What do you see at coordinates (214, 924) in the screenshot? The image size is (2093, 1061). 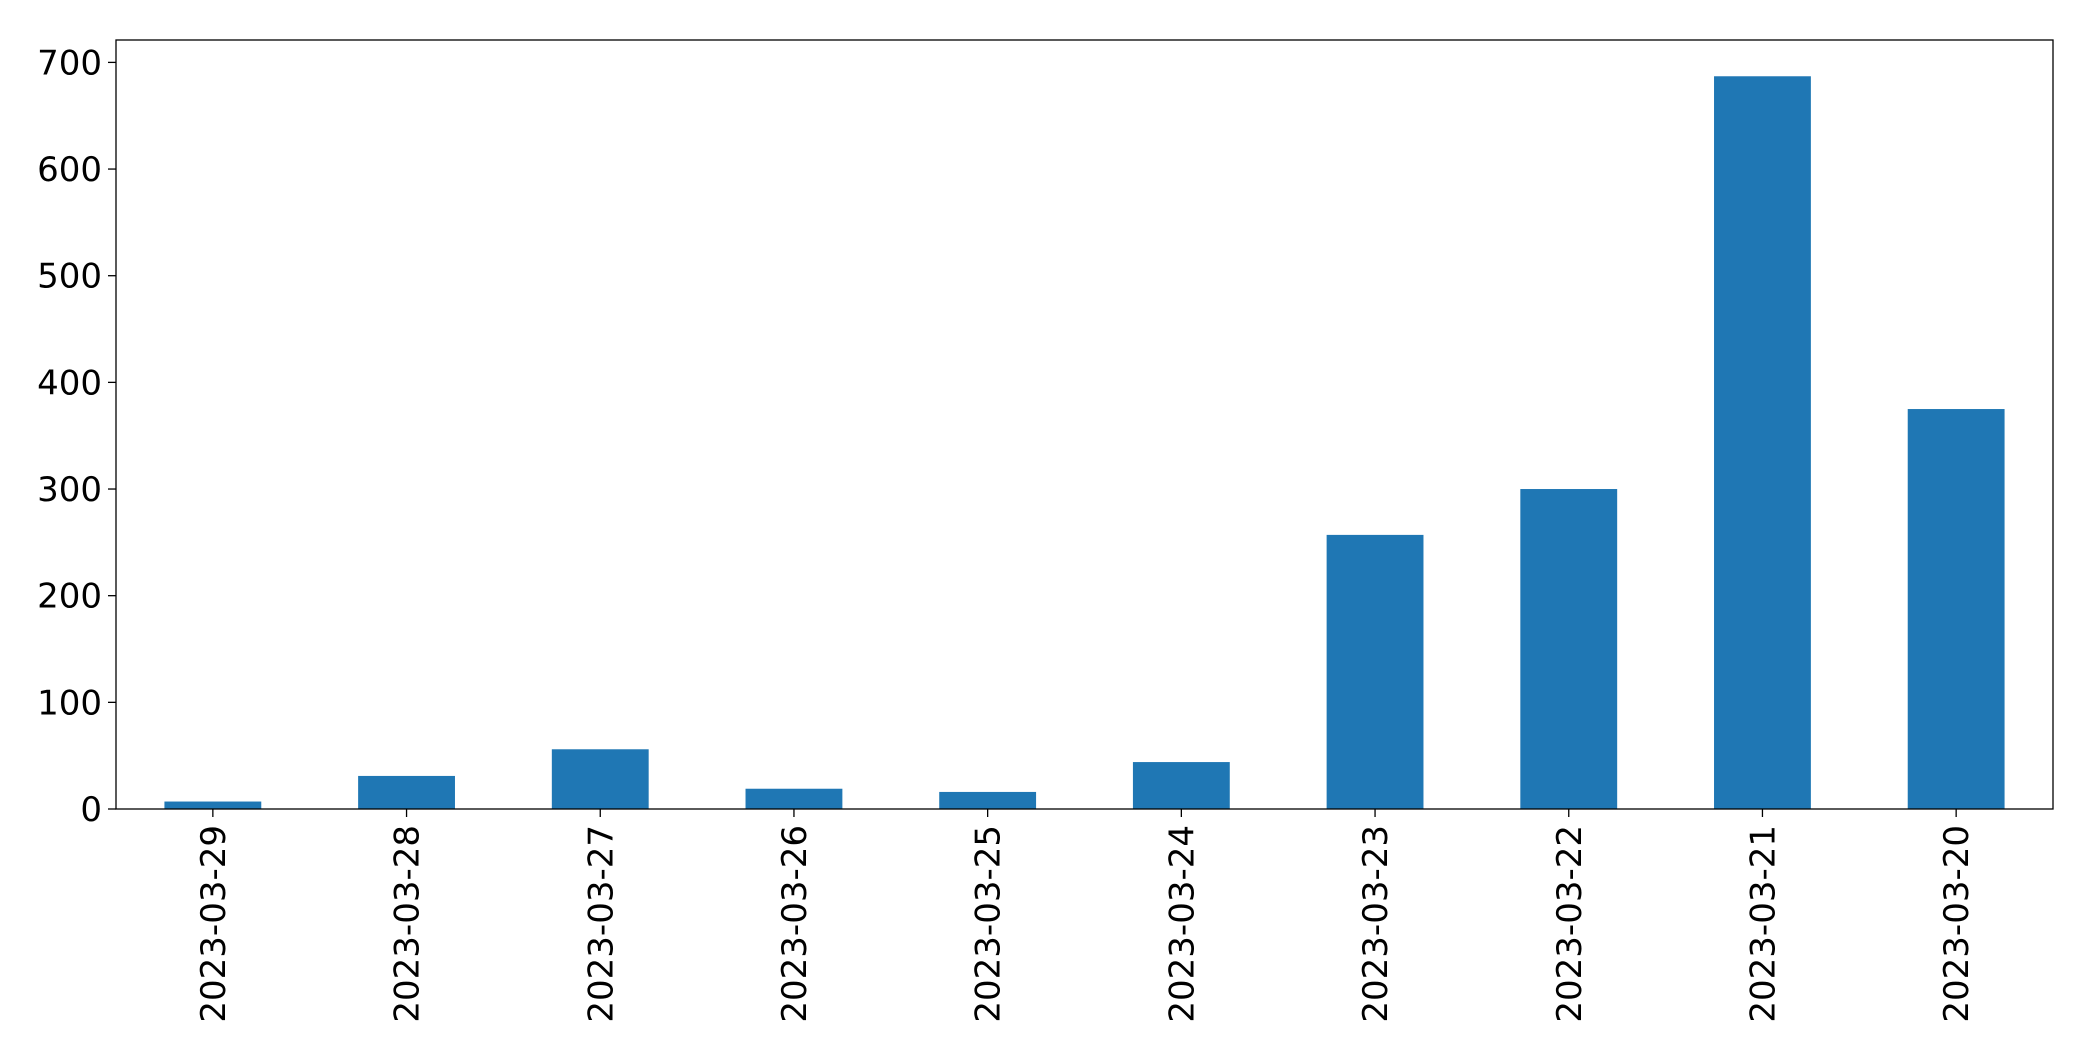 I see `x-tick-label: 2023-03-29` at bounding box center [214, 924].